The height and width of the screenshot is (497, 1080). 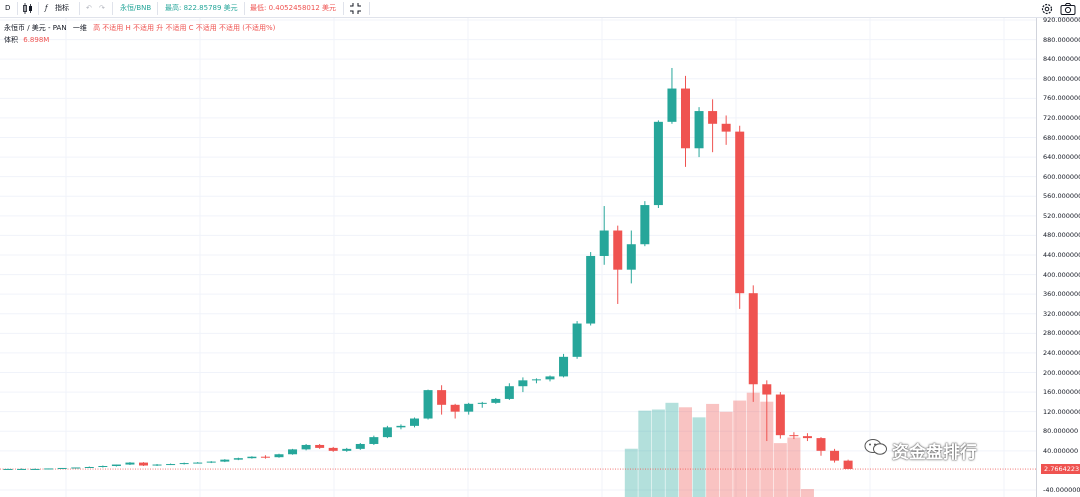 What do you see at coordinates (62, 8) in the screenshot?
I see `indicators-button: 指标` at bounding box center [62, 8].